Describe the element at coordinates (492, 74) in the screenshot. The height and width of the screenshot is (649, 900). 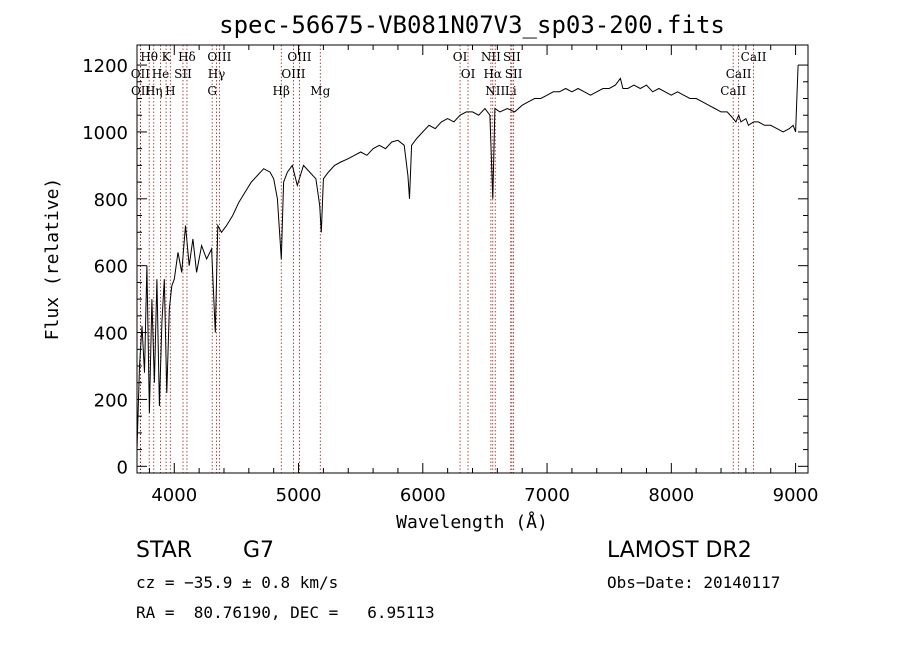
I see `spectral-line-label: Hα` at that location.